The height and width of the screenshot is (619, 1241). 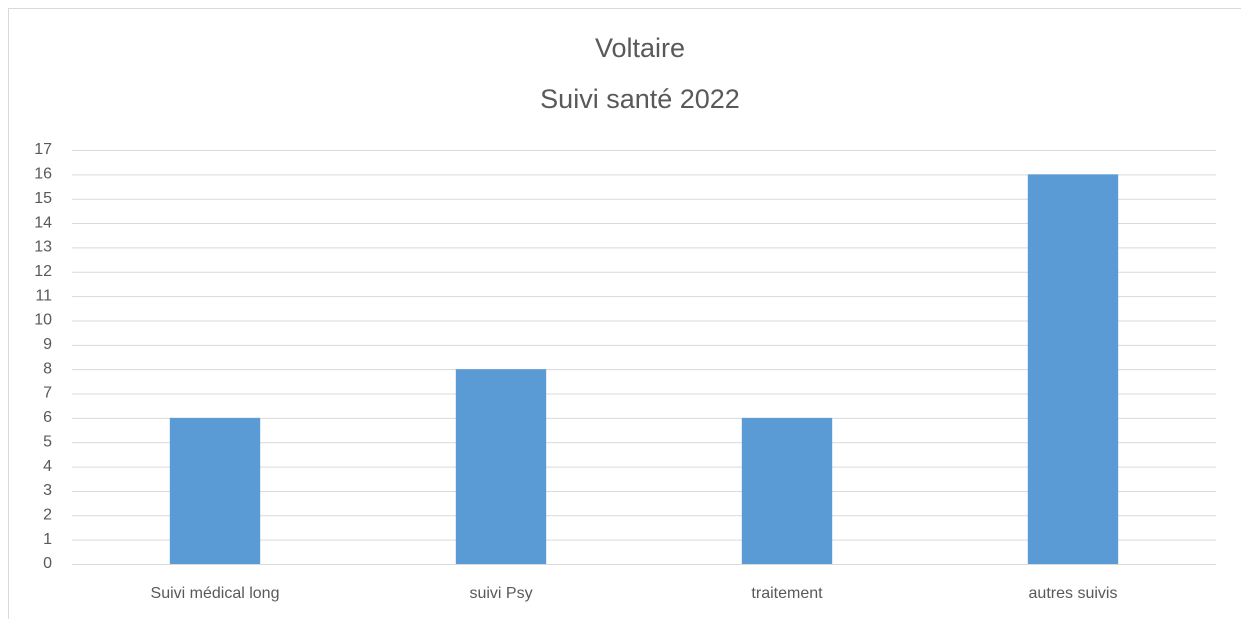 What do you see at coordinates (47, 490) in the screenshot?
I see `y-tick-label: 3` at bounding box center [47, 490].